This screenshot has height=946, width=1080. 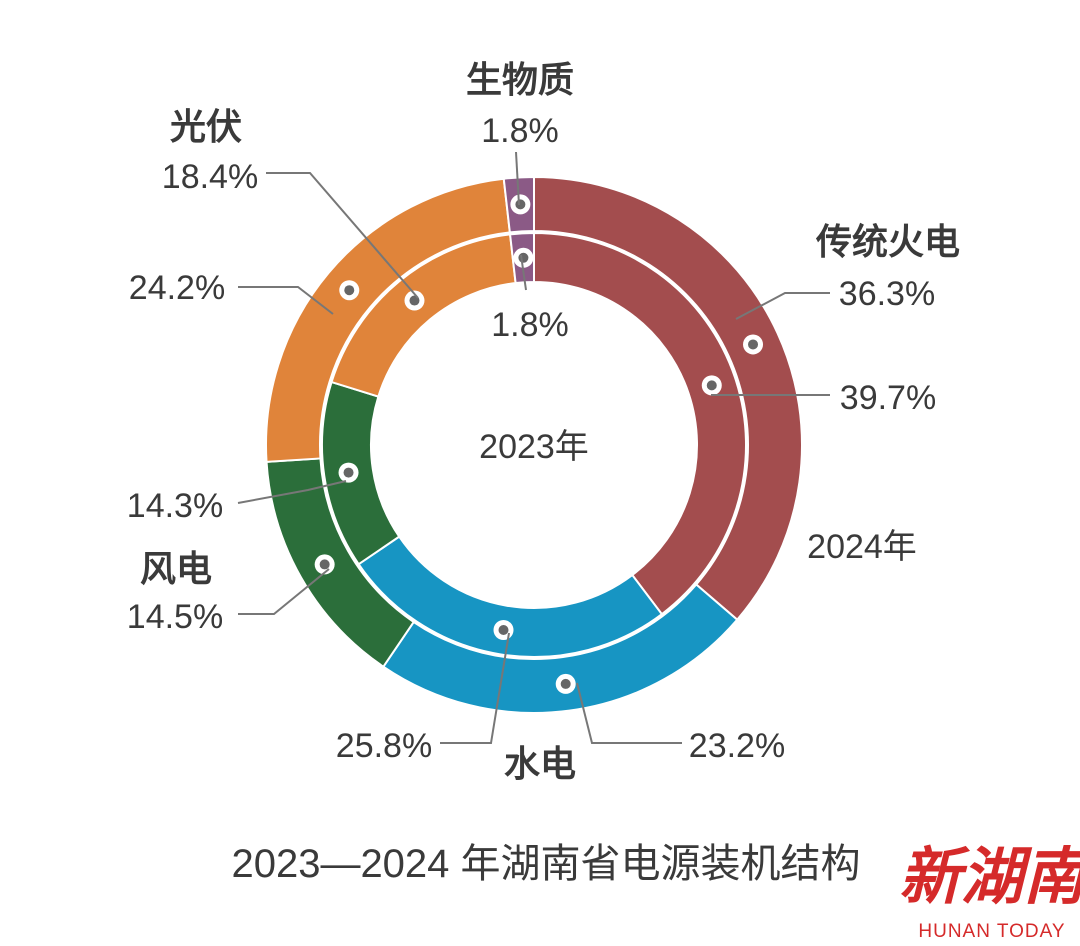 I want to click on logo-subtext: HUNAN TODAY, so click(x=991, y=931).